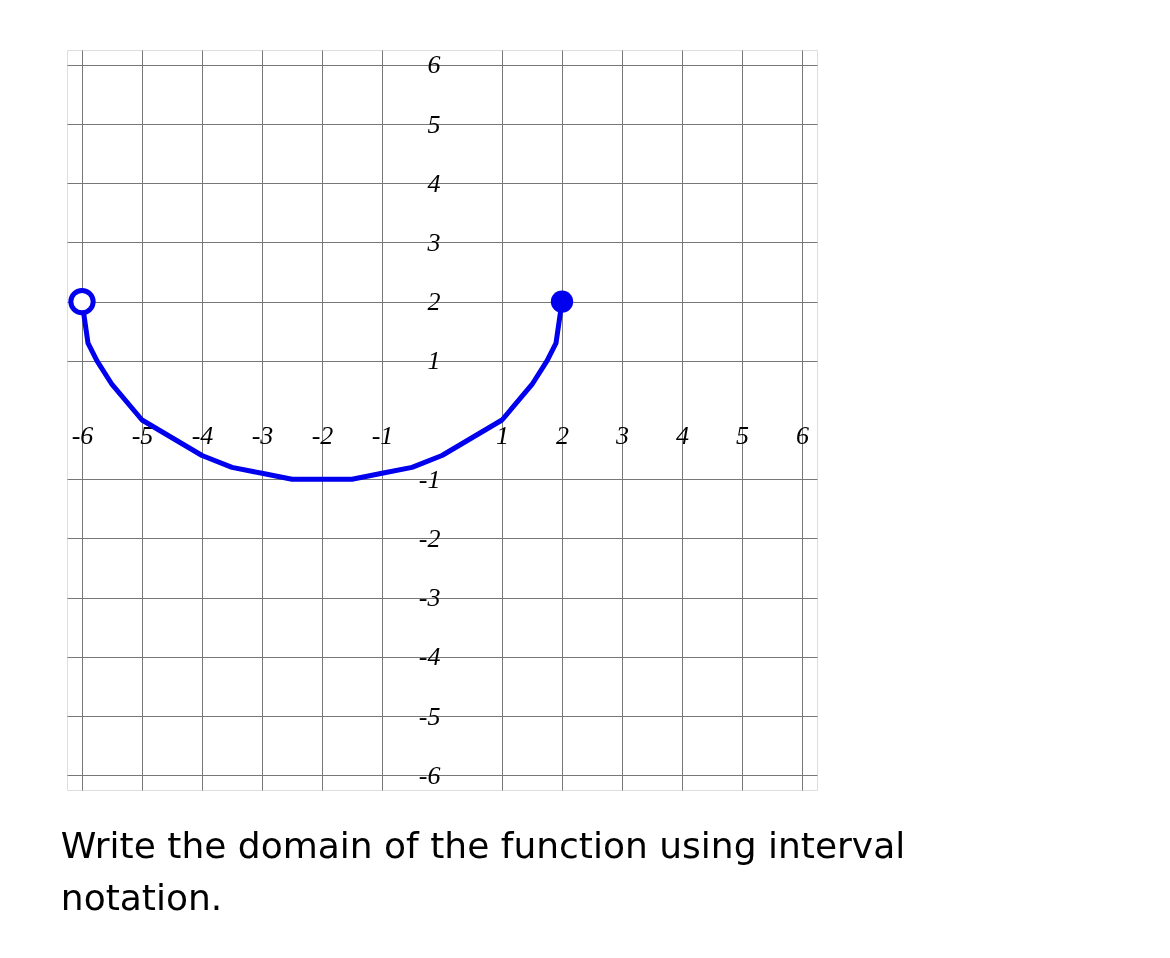 This screenshot has width=1170, height=958. I want to click on x-tick-label: 5, so click(742, 435).